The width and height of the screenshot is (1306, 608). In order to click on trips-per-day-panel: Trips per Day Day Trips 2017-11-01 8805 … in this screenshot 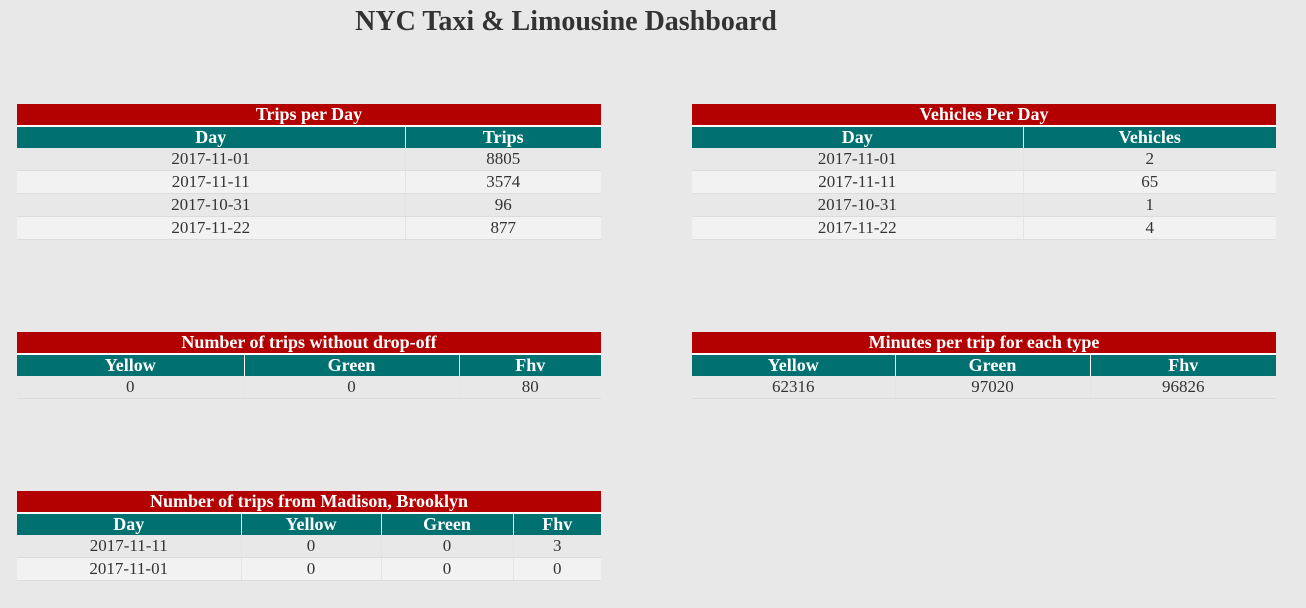, I will do `click(309, 172)`.